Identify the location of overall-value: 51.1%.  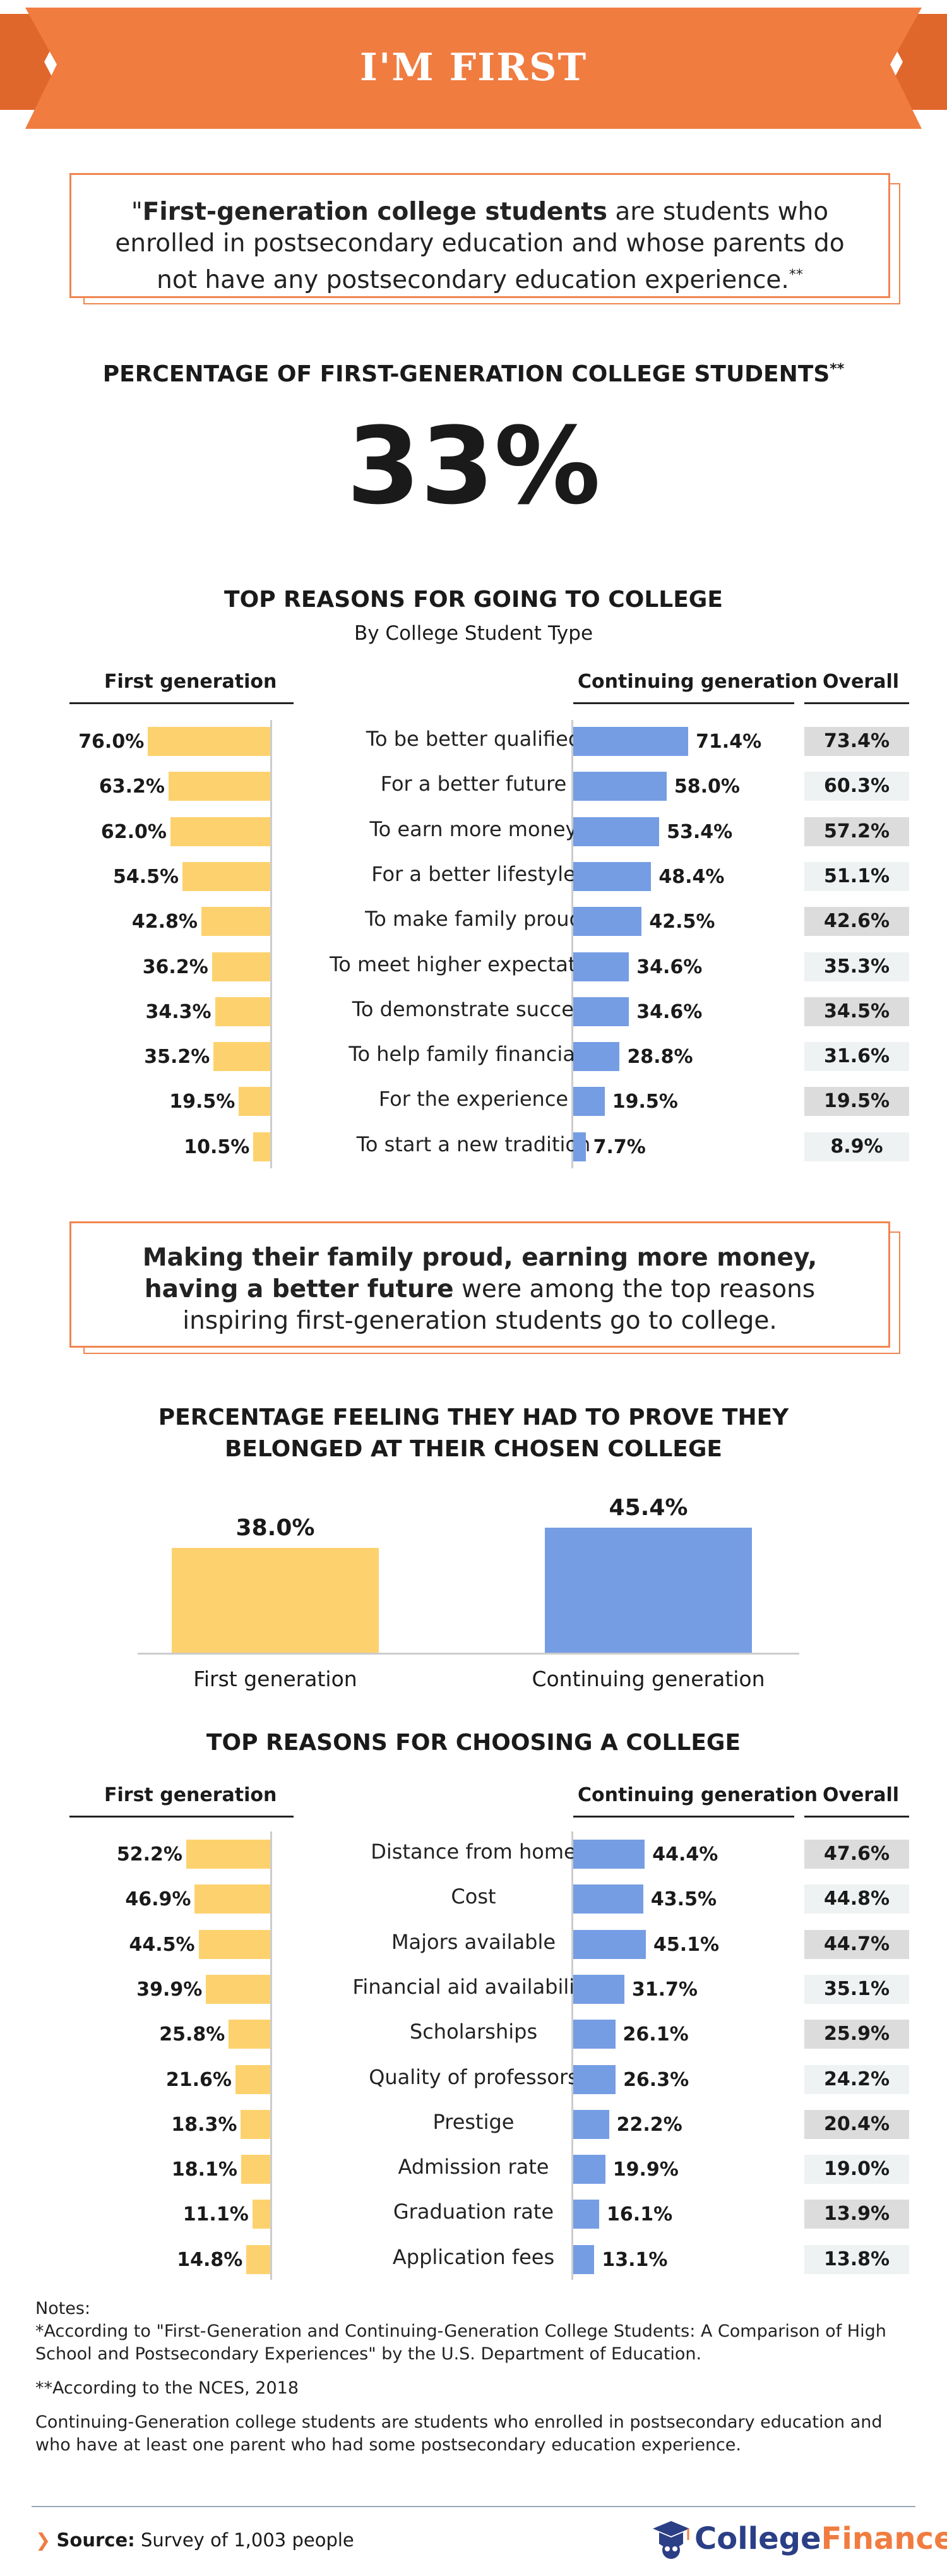
(856, 876).